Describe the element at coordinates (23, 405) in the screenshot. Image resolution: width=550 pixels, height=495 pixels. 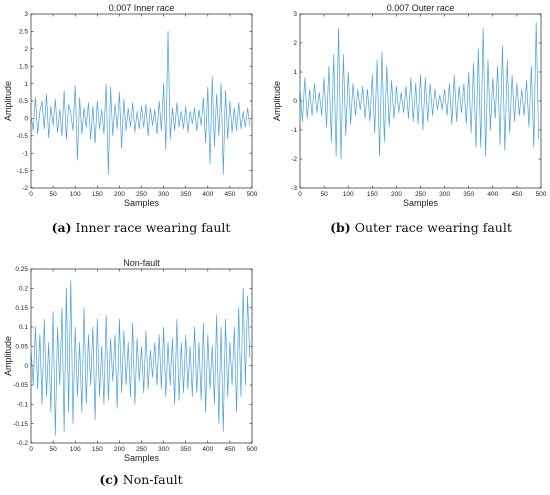
I see `y-tick-label: -0.1` at that location.